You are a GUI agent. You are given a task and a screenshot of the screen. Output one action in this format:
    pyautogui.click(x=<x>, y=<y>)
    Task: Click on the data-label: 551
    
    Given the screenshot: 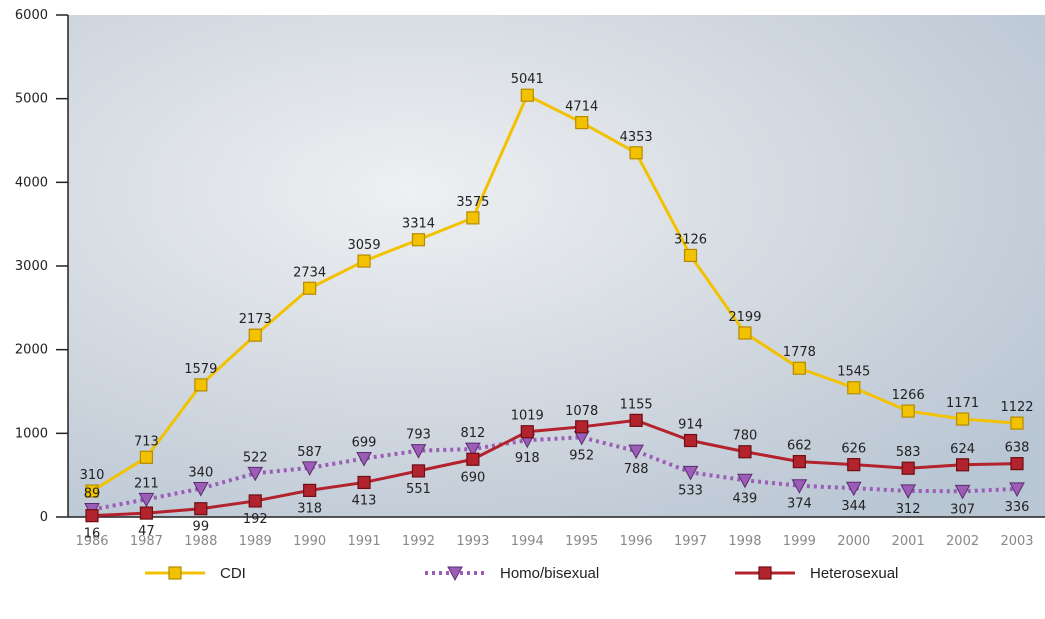 What is the action you would take?
    pyautogui.click(x=418, y=489)
    